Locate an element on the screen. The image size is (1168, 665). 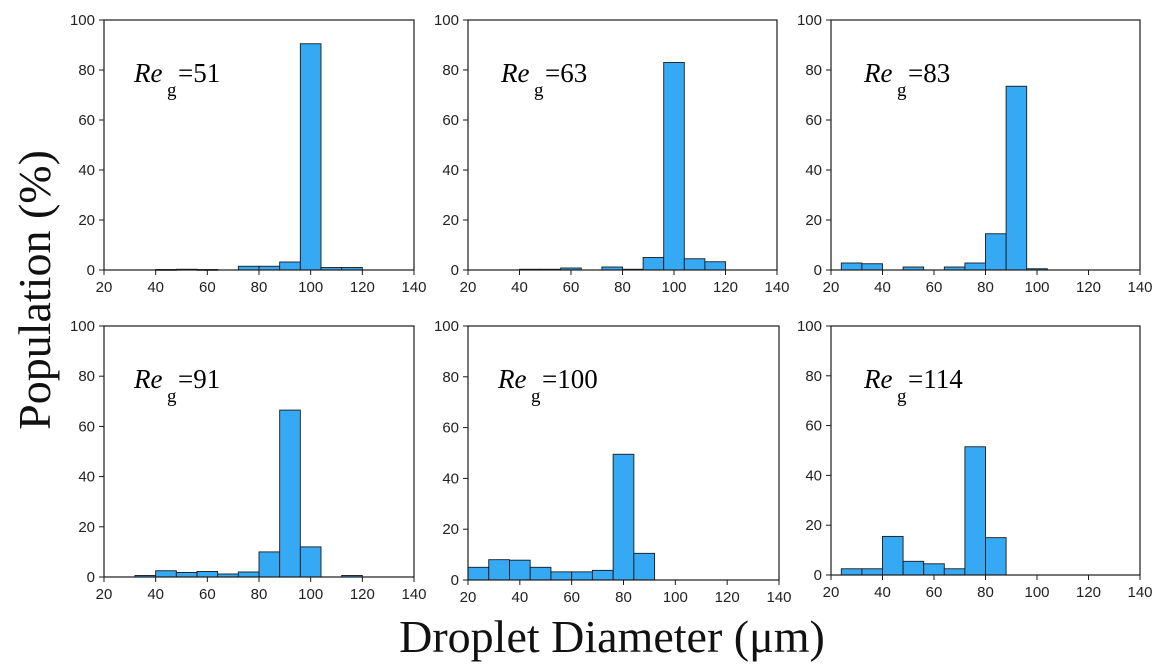
reynolds-value: =114 is located at coordinates (935, 379).